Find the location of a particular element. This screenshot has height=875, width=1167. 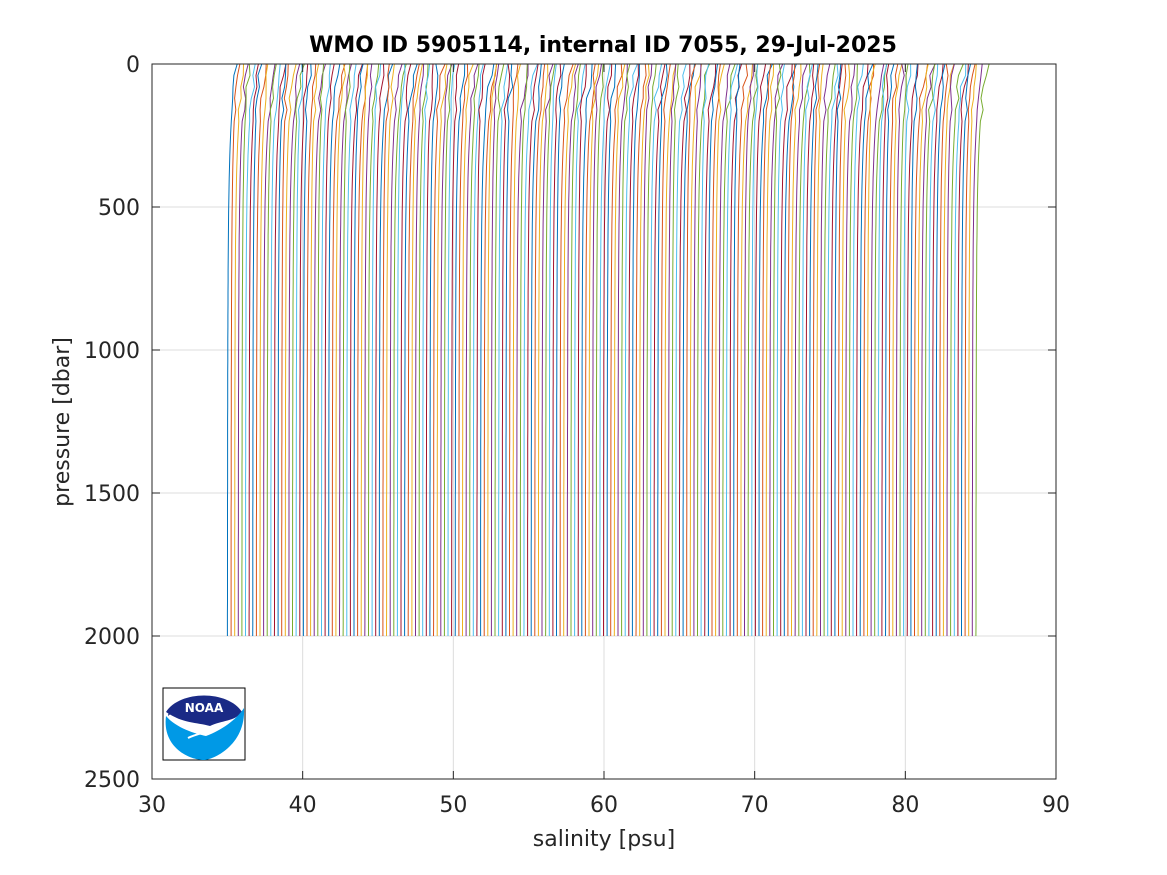

logo-navy-dome is located at coordinates (204, 710).